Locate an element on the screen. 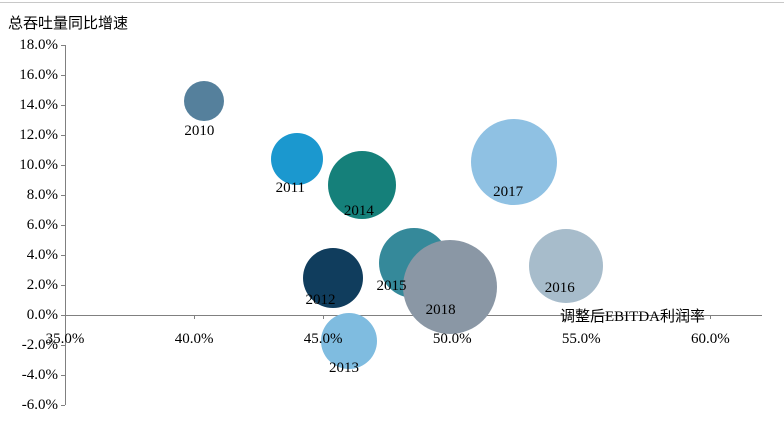  y-tick-label: -4.0% is located at coordinates (39, 375).